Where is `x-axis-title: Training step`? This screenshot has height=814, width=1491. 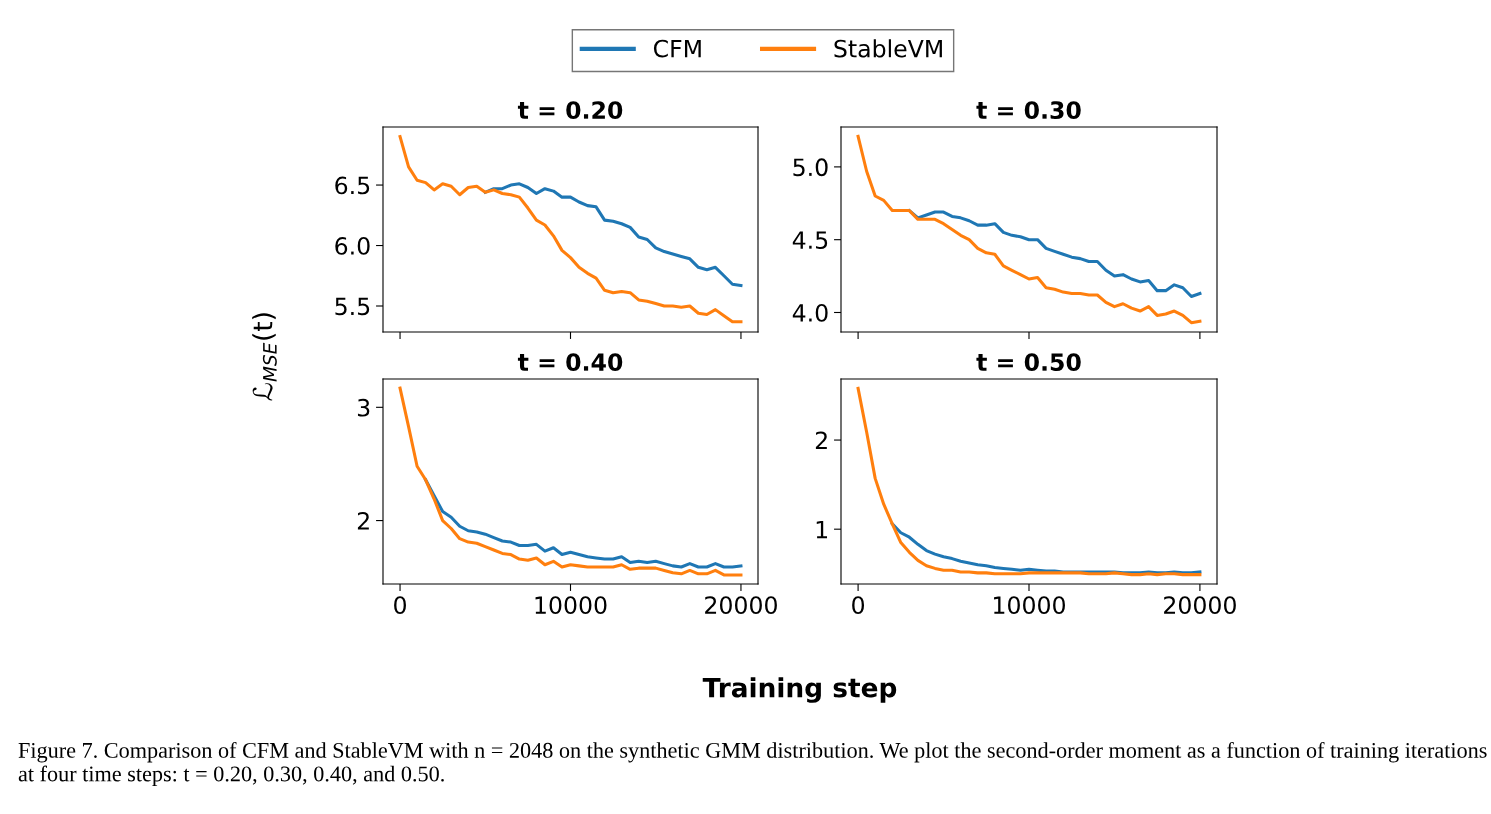
x-axis-title: Training step is located at coordinates (799, 690).